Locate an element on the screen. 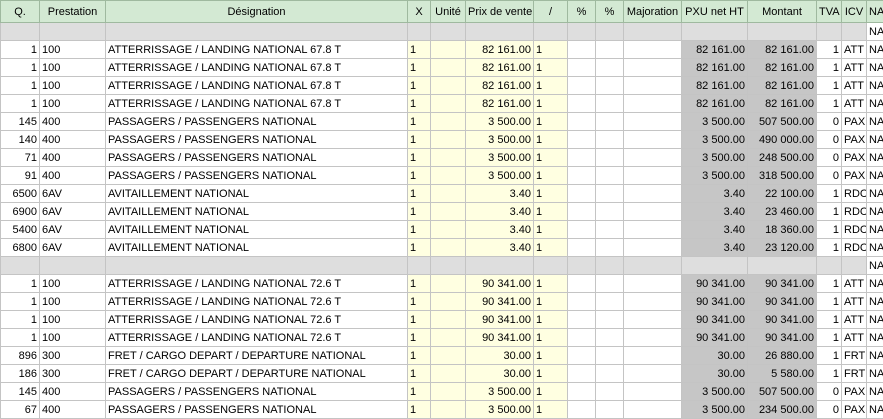  table-cell: FRT is located at coordinates (854, 355).